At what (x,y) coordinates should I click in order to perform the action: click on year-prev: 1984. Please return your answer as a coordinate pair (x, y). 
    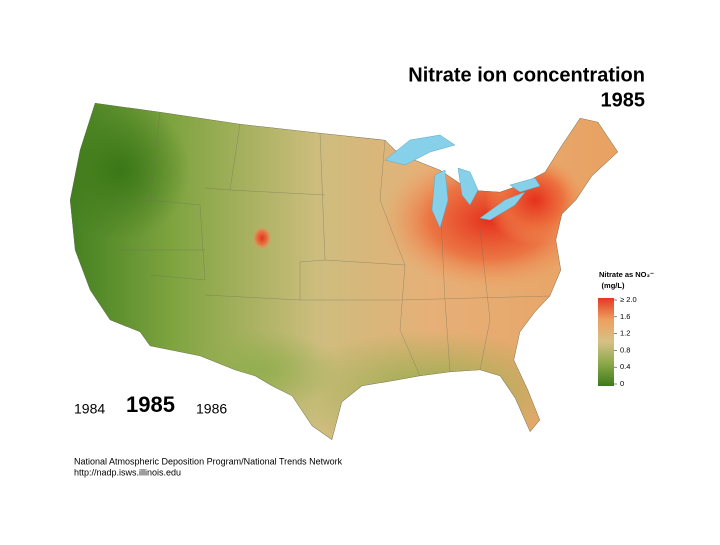
    Looking at the image, I should click on (89, 409).